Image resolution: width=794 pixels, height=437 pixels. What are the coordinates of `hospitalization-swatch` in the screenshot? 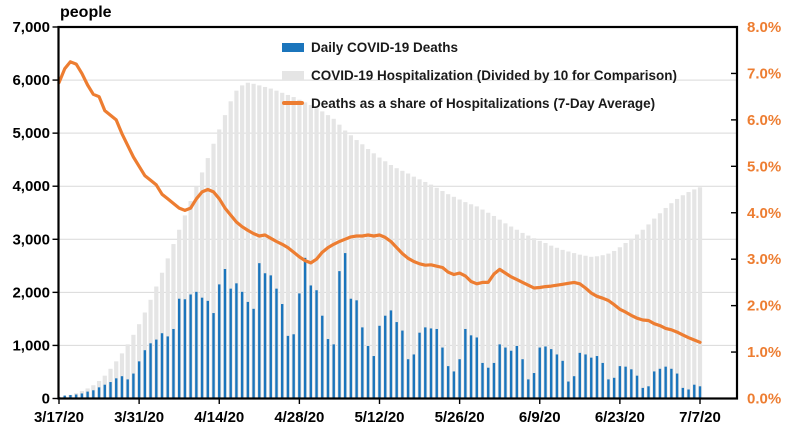 It's located at (293, 75).